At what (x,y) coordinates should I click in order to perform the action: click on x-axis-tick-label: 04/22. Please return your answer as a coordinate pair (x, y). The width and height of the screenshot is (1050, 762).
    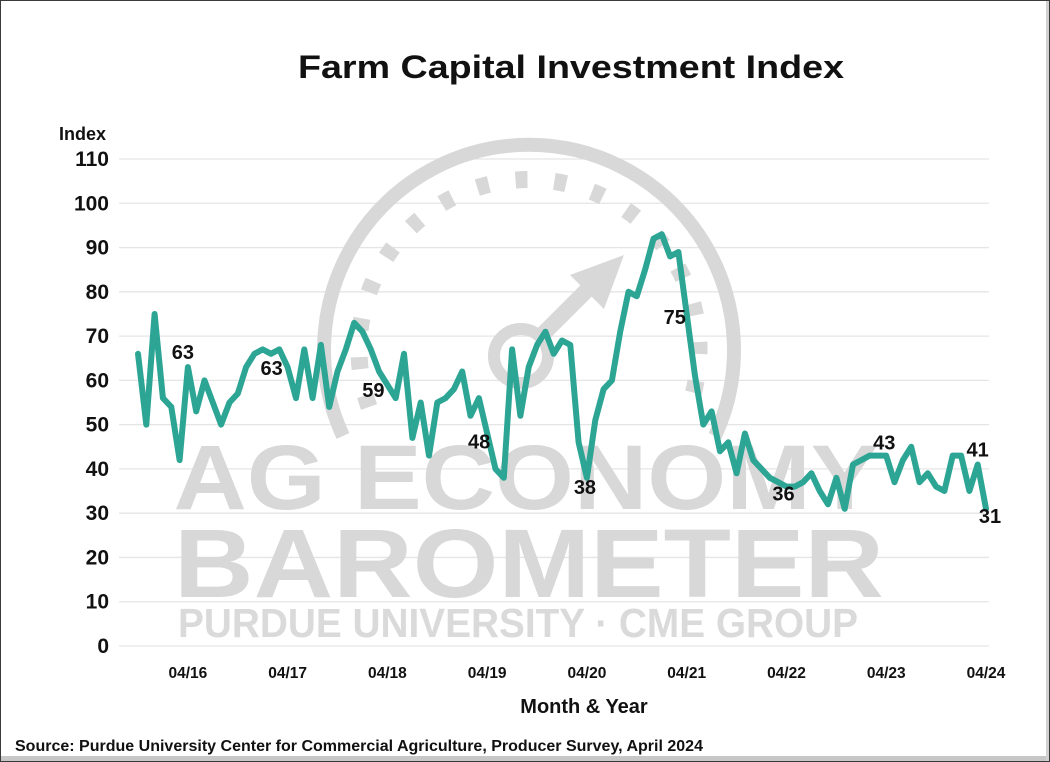
    Looking at the image, I should click on (786, 673).